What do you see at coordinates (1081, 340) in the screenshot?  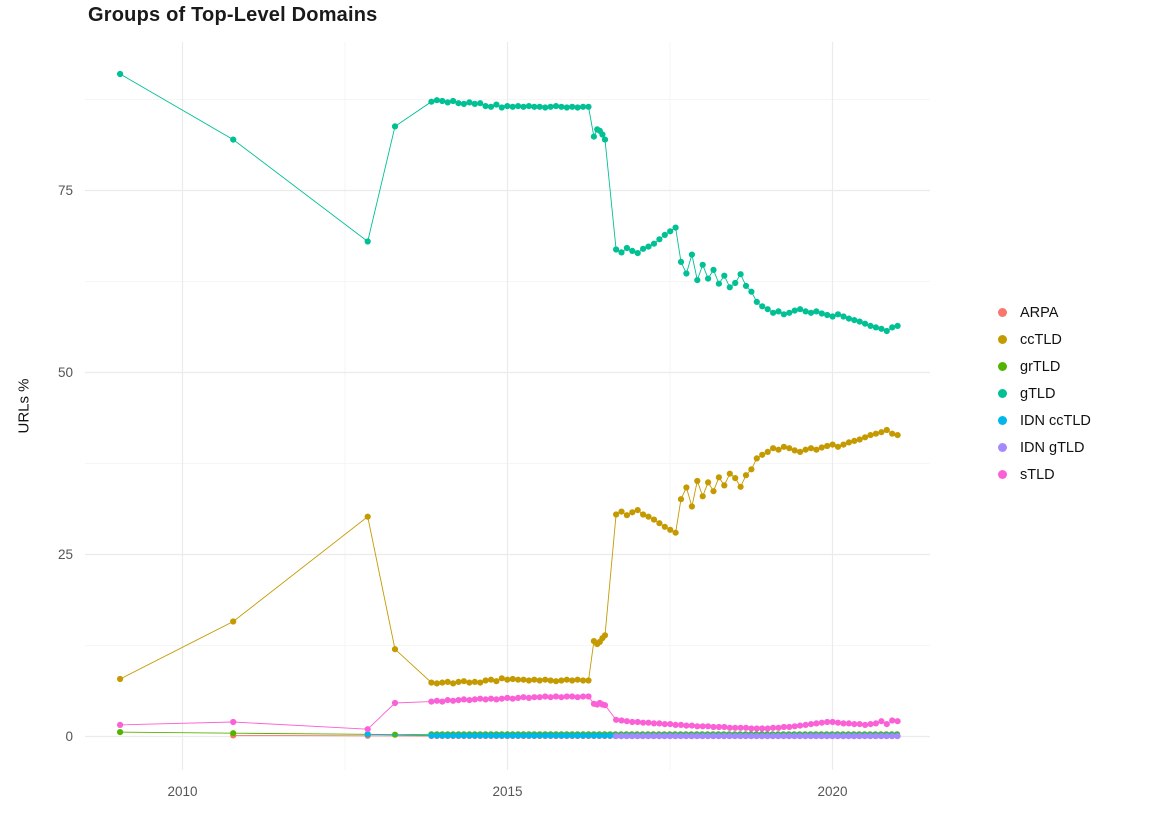 I see `legend-item-cctld: ccTLD` at bounding box center [1081, 340].